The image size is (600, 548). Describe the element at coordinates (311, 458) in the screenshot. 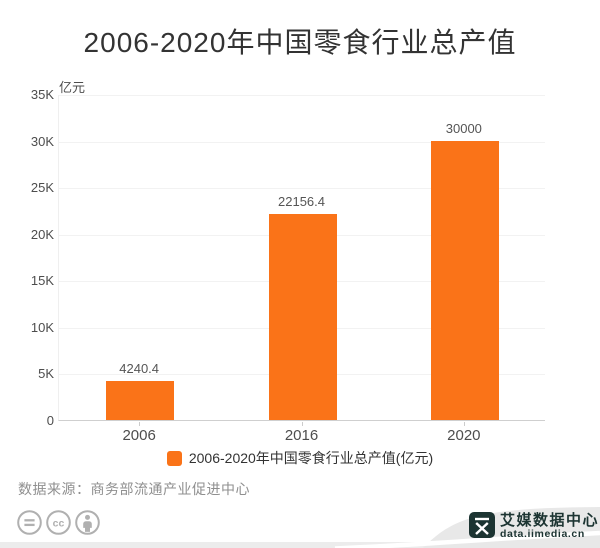

I see `legend-label: 2006-2020年中国零食行业总产值(亿元)` at that location.